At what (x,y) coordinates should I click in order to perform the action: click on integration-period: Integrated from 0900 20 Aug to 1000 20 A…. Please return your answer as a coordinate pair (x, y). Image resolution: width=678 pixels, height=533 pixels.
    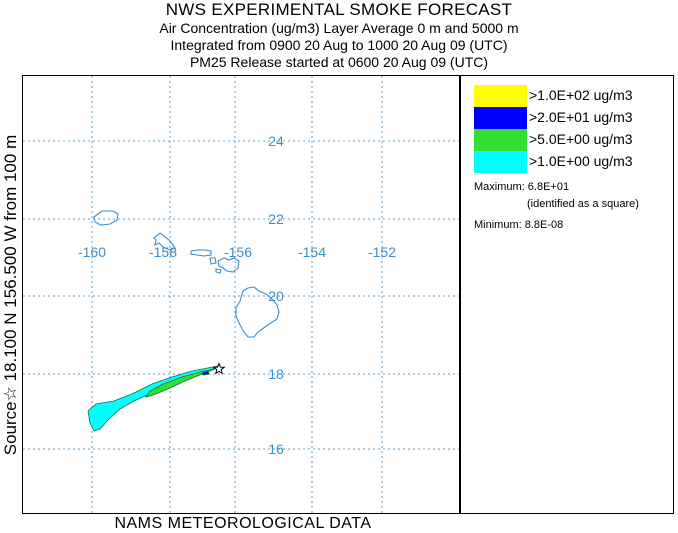
    Looking at the image, I should click on (339, 45).